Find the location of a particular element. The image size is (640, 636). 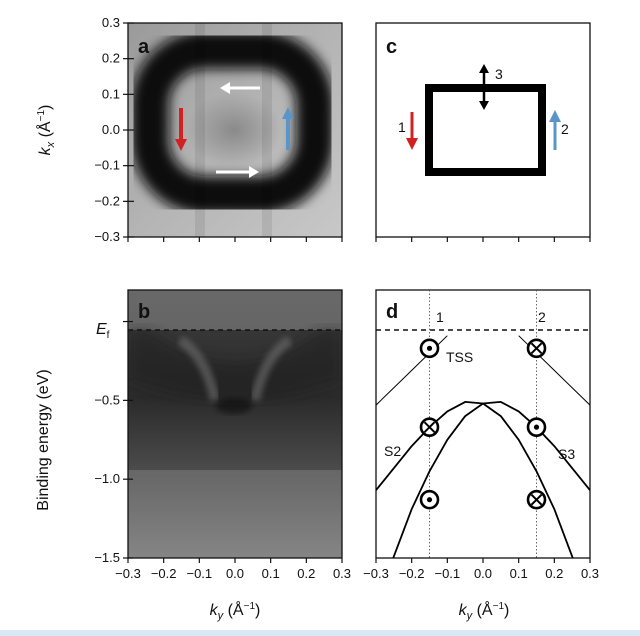

panel-a-label: a is located at coordinates (144, 47).